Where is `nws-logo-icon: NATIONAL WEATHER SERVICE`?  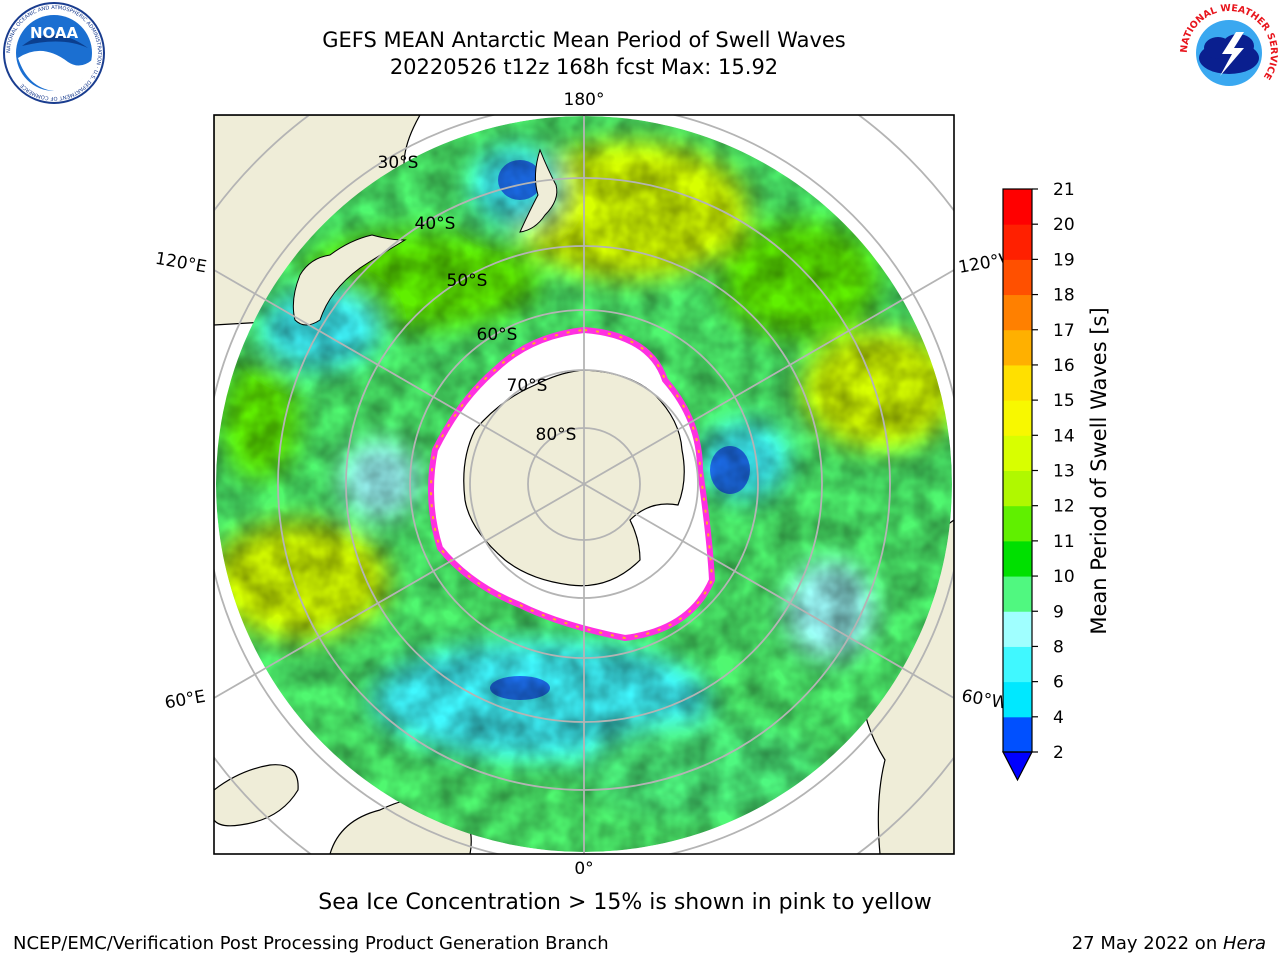 nws-logo-icon: NATIONAL WEATHER SERVICE is located at coordinates (1229, 52).